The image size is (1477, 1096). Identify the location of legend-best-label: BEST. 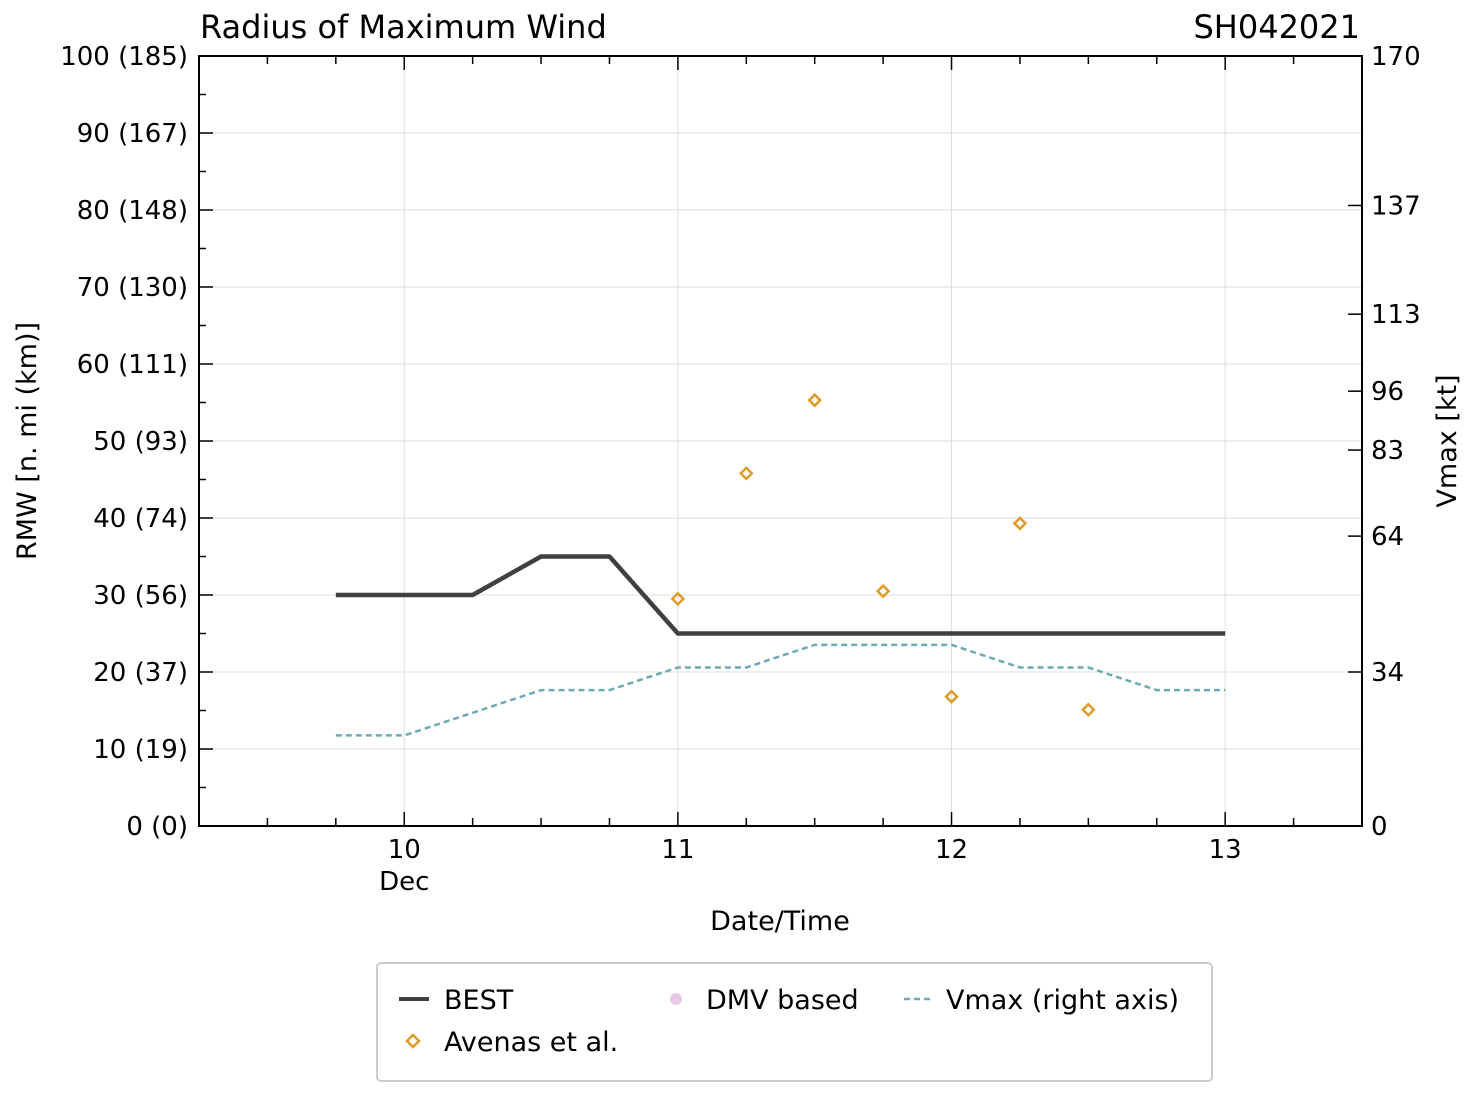
(479, 1000).